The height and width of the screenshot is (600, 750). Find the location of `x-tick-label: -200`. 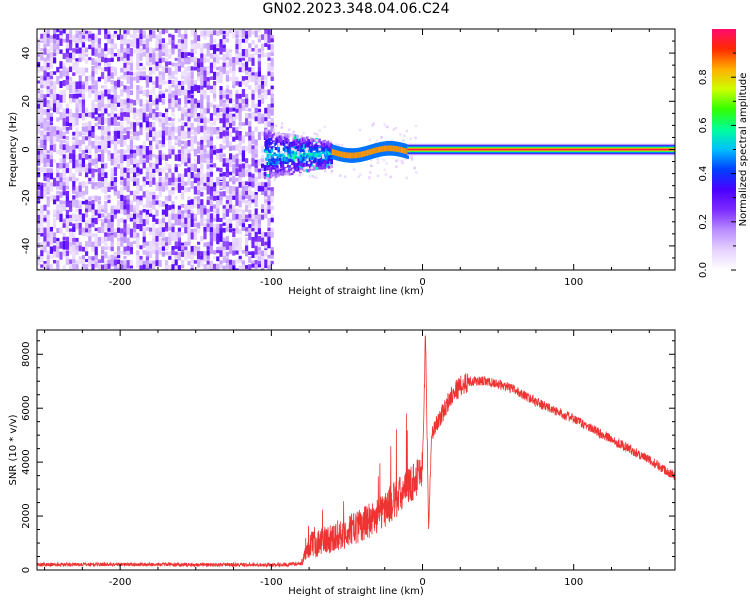

x-tick-label: -200 is located at coordinates (120, 282).